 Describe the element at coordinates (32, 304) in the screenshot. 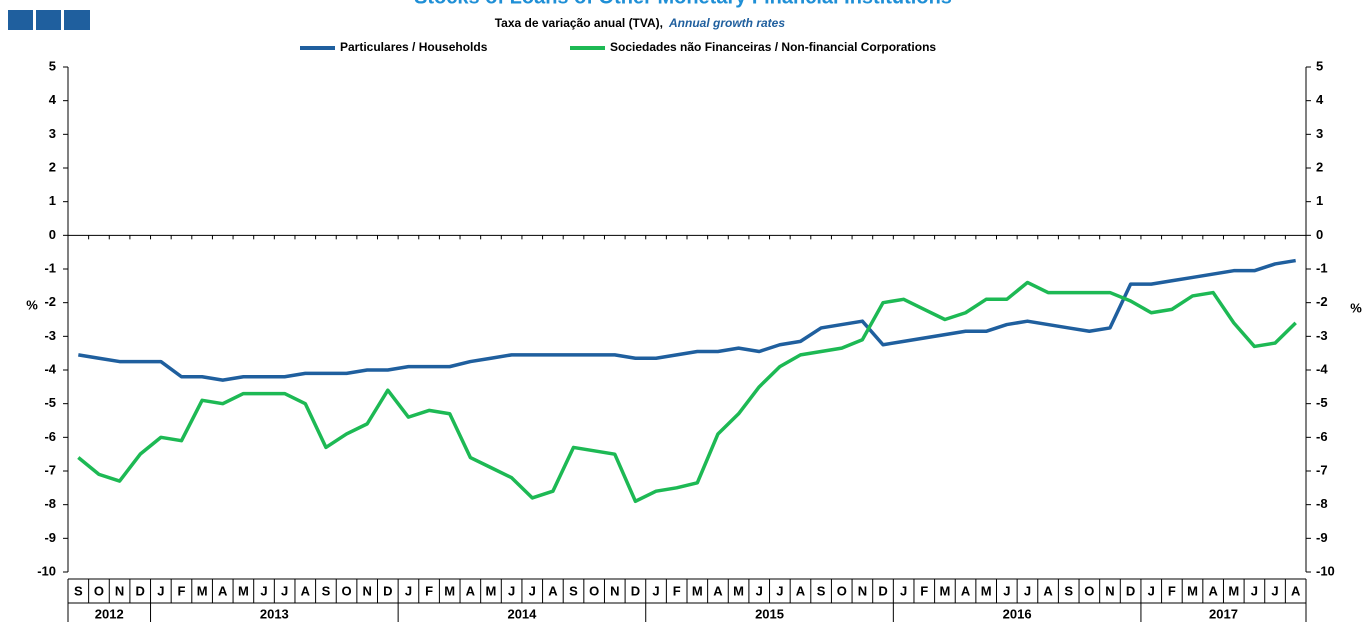

I see `y-axis-label: %` at that location.